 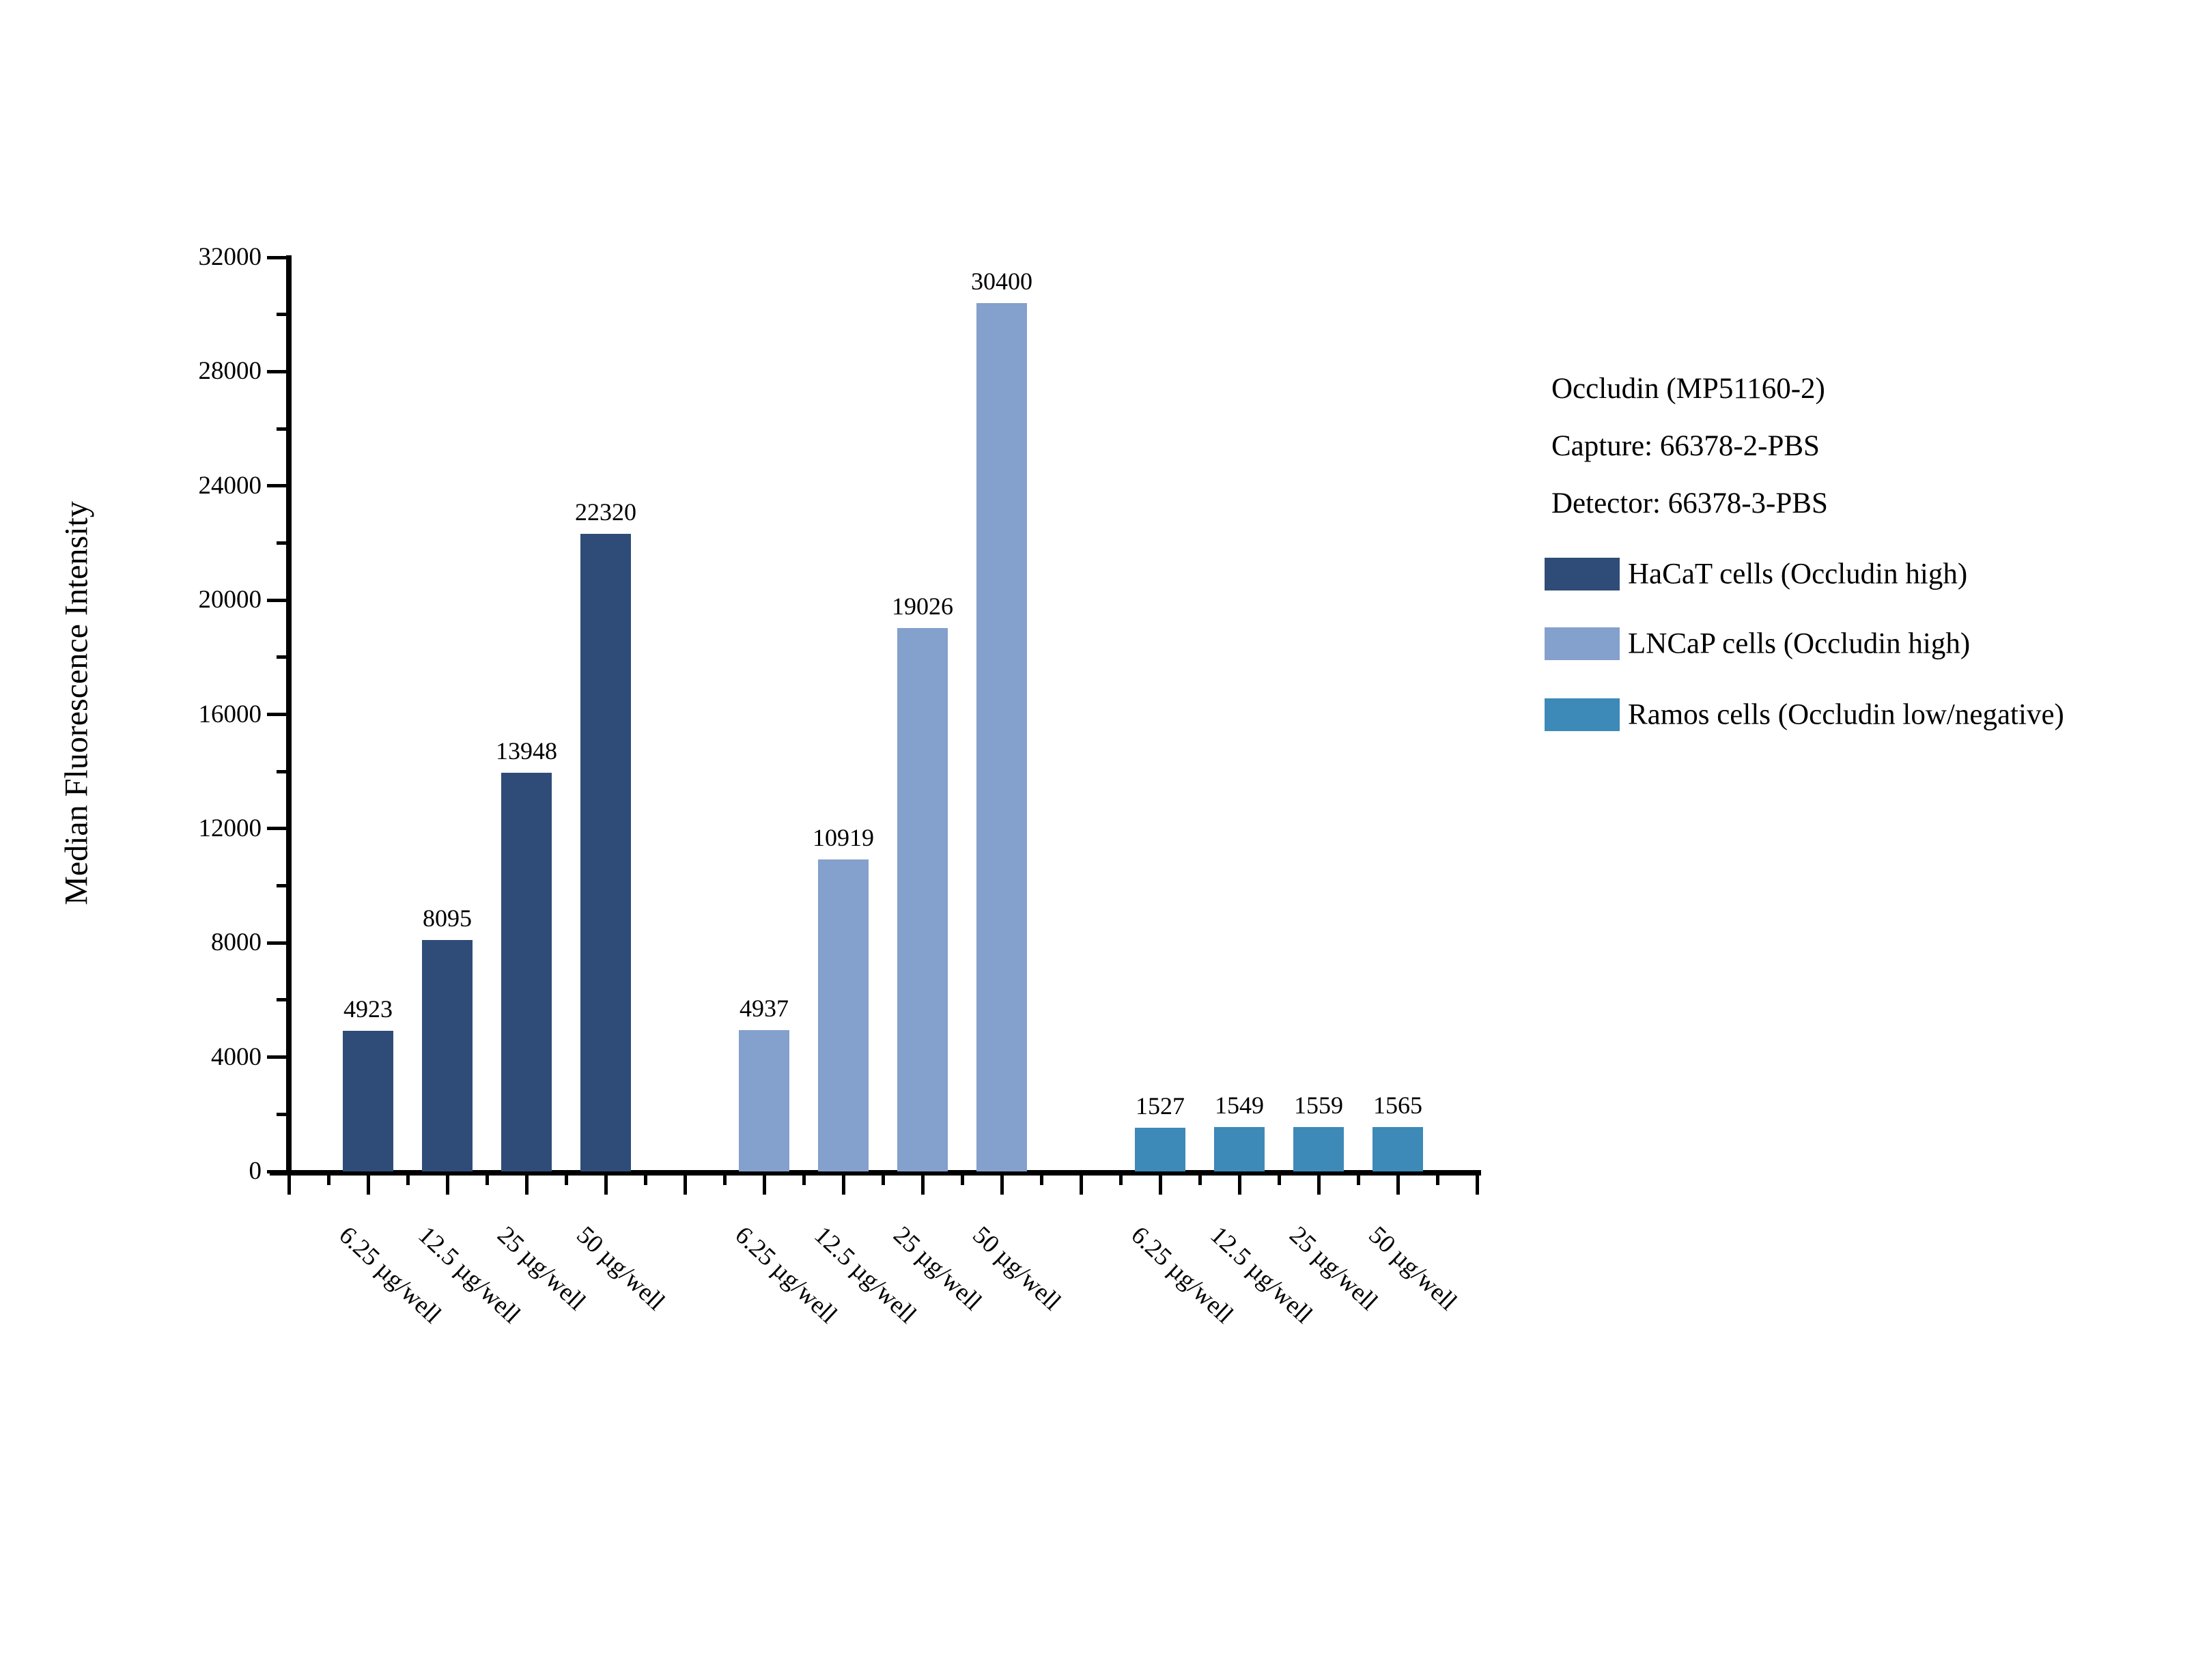 What do you see at coordinates (1318, 1105) in the screenshot?
I see `bar-value-label: 1559` at bounding box center [1318, 1105].